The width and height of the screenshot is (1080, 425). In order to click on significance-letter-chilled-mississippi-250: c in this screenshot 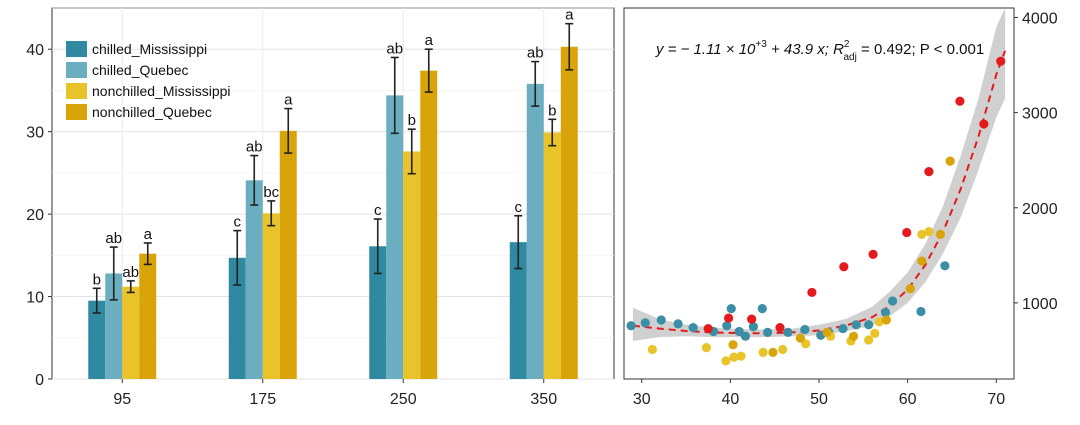, I will do `click(378, 210)`.